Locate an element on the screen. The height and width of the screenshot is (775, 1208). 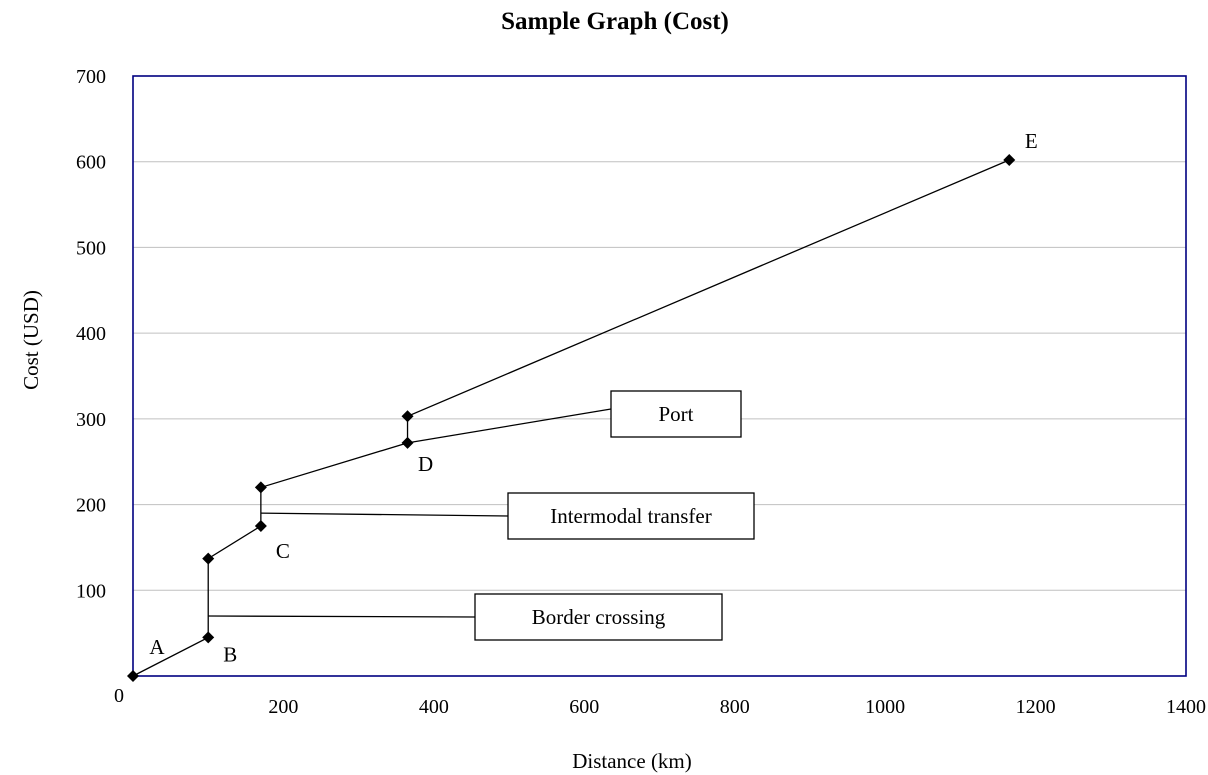
y-tick-label: 500 is located at coordinates (91, 248).